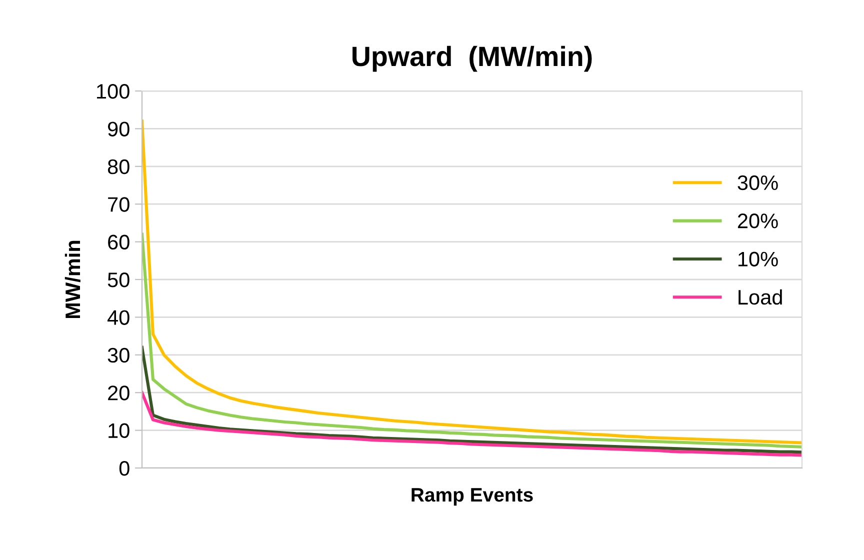  I want to click on y-tick-label: 50, so click(119, 280).